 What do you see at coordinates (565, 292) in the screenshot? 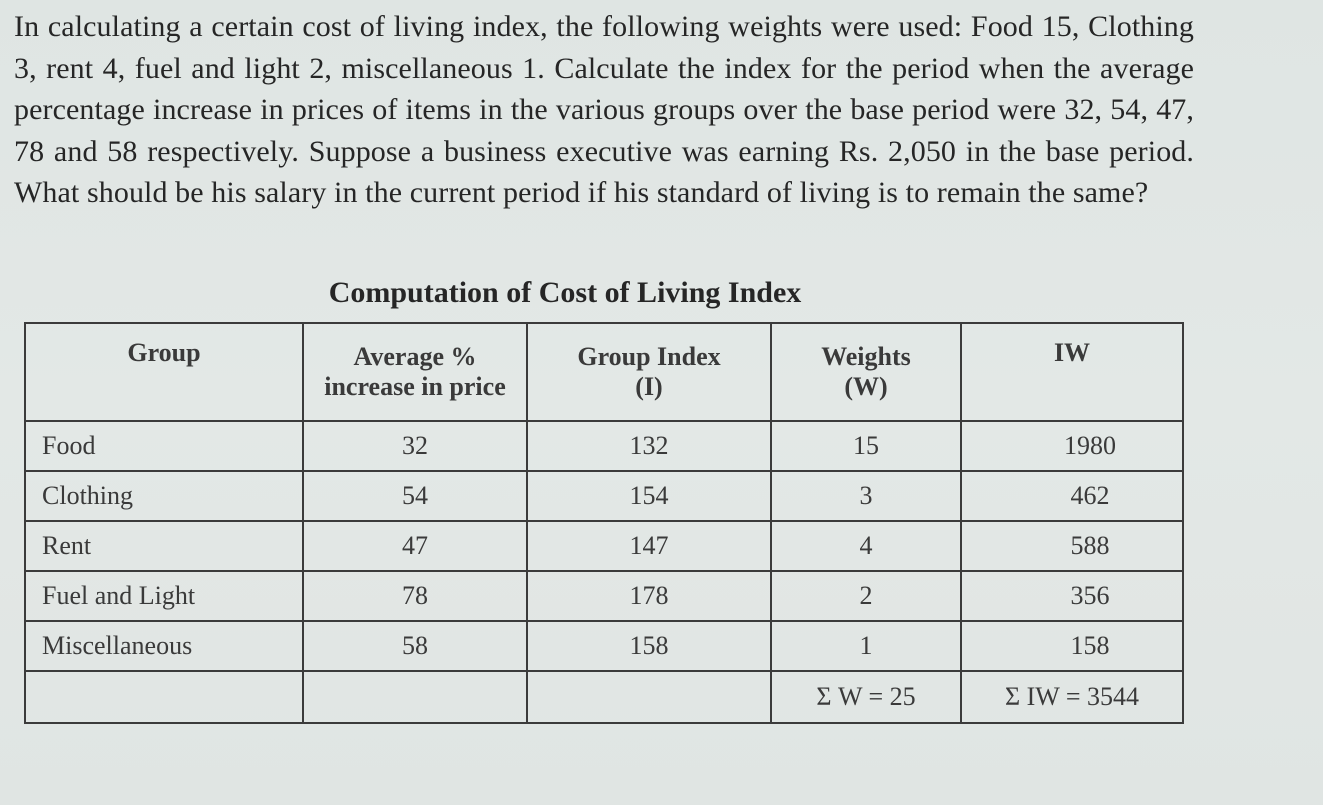
I see `table-title: Computation of Cost of Living Index` at bounding box center [565, 292].